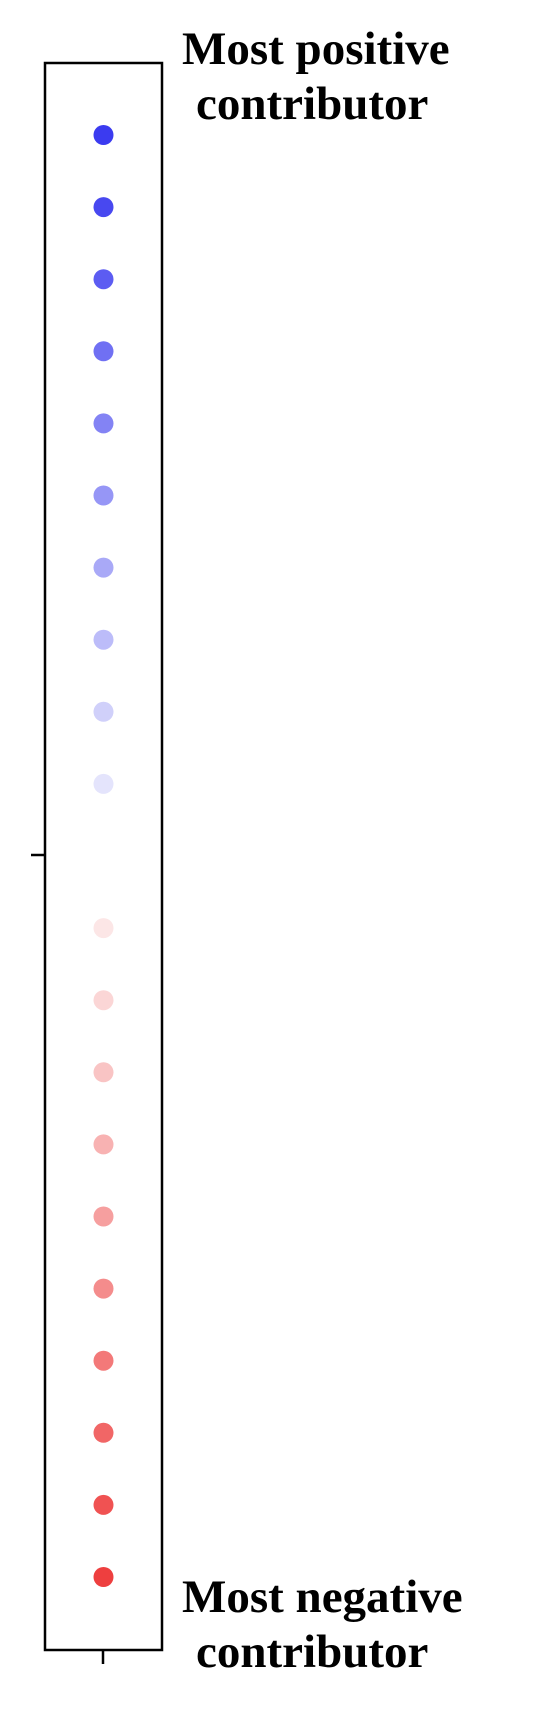 This screenshot has width=535, height=1712. What do you see at coordinates (312, 1652) in the screenshot?
I see `bottom-annotation-line-2: contributor` at bounding box center [312, 1652].